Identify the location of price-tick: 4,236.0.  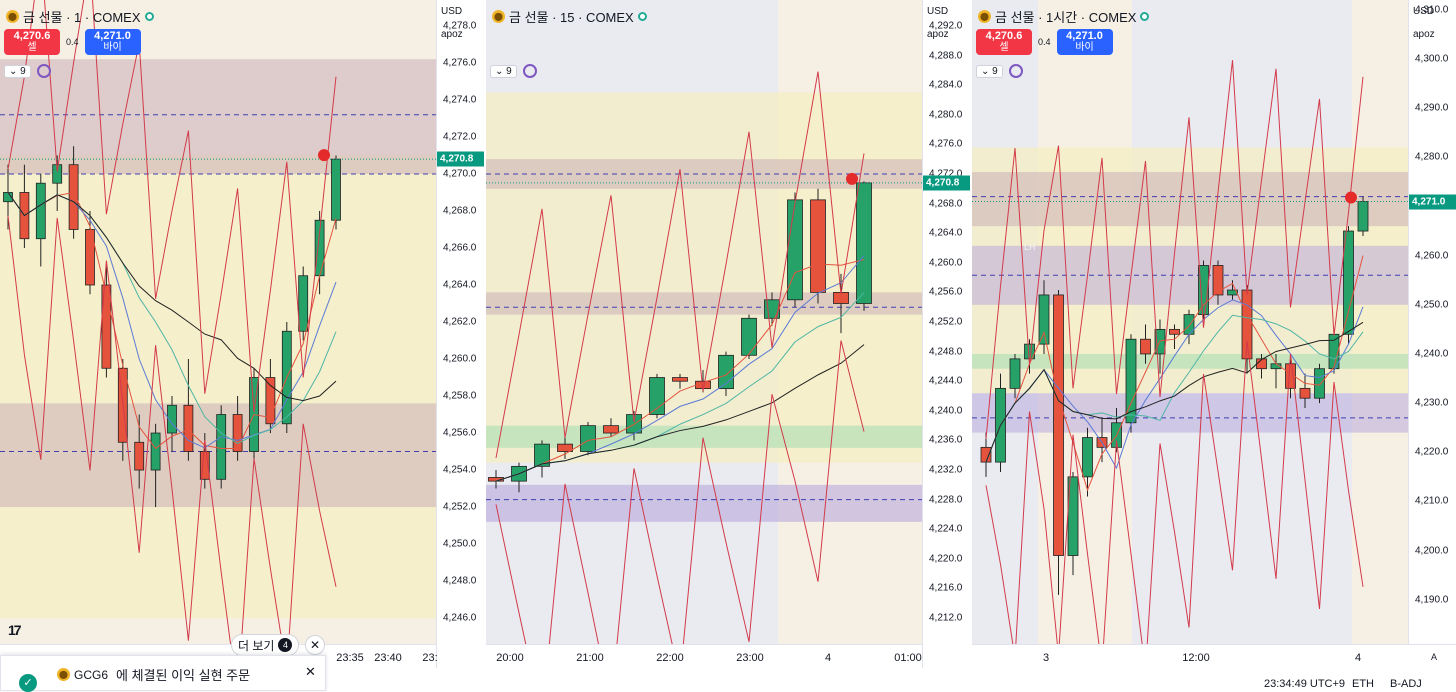
(946, 440).